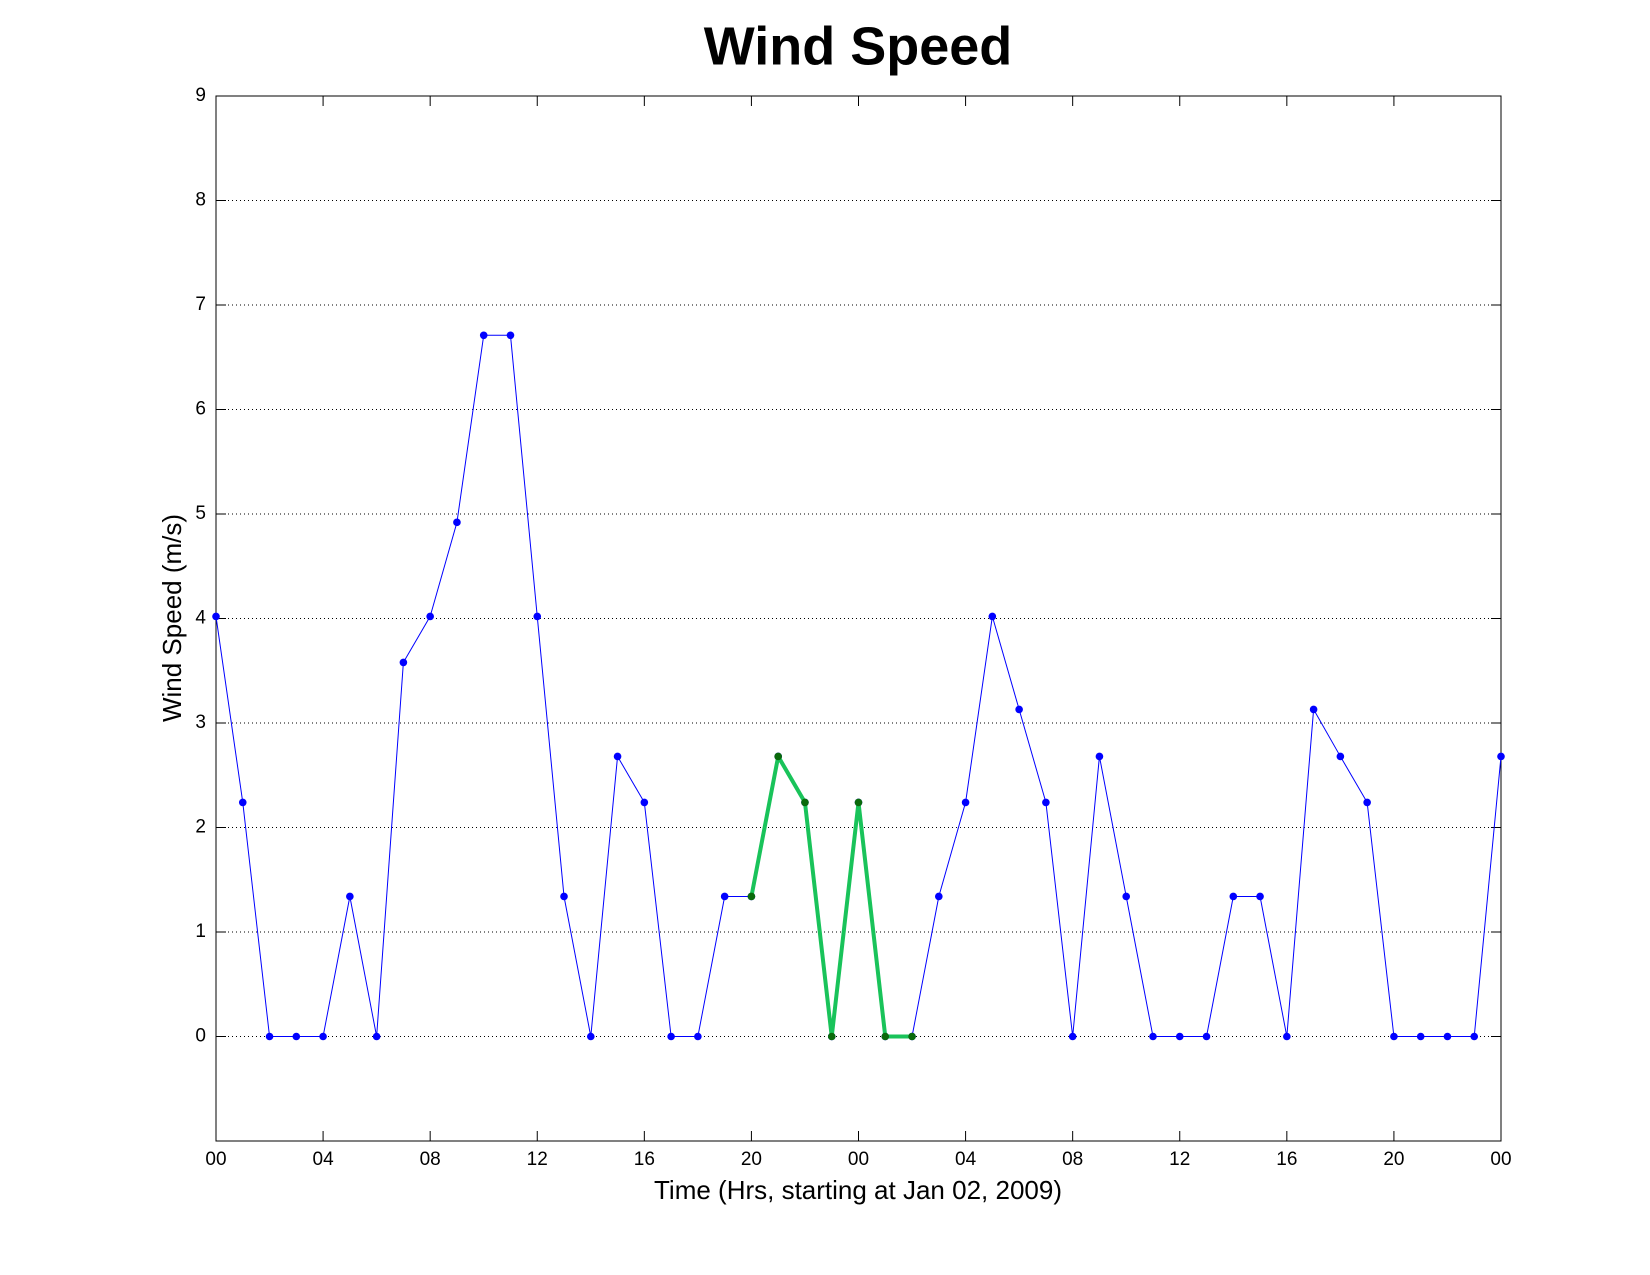 The image size is (1650, 1275). Describe the element at coordinates (200, 931) in the screenshot. I see `y-tick-label: 1` at that location.